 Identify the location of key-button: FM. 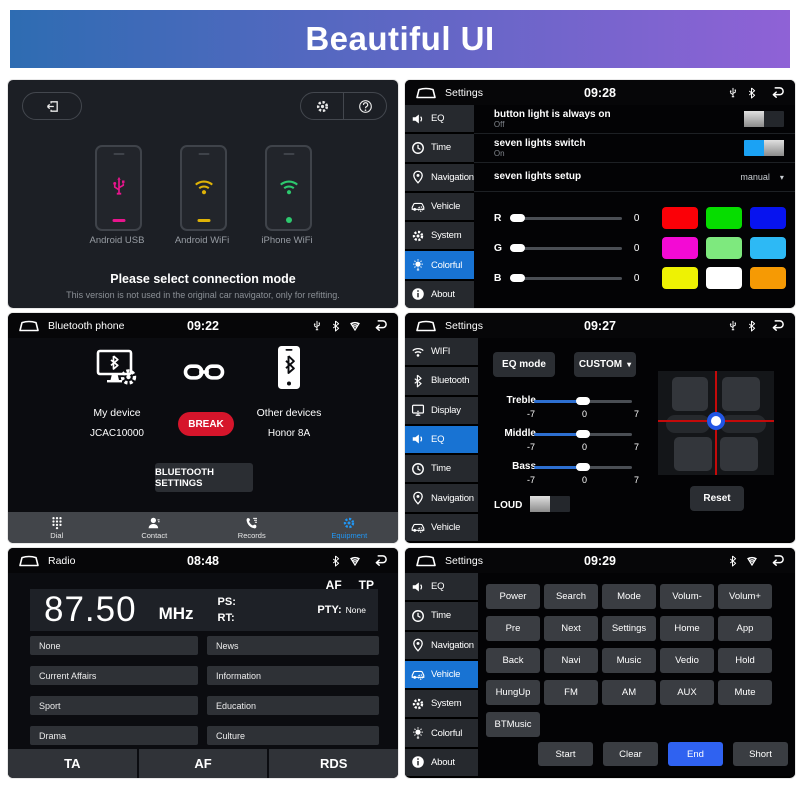
(571, 692).